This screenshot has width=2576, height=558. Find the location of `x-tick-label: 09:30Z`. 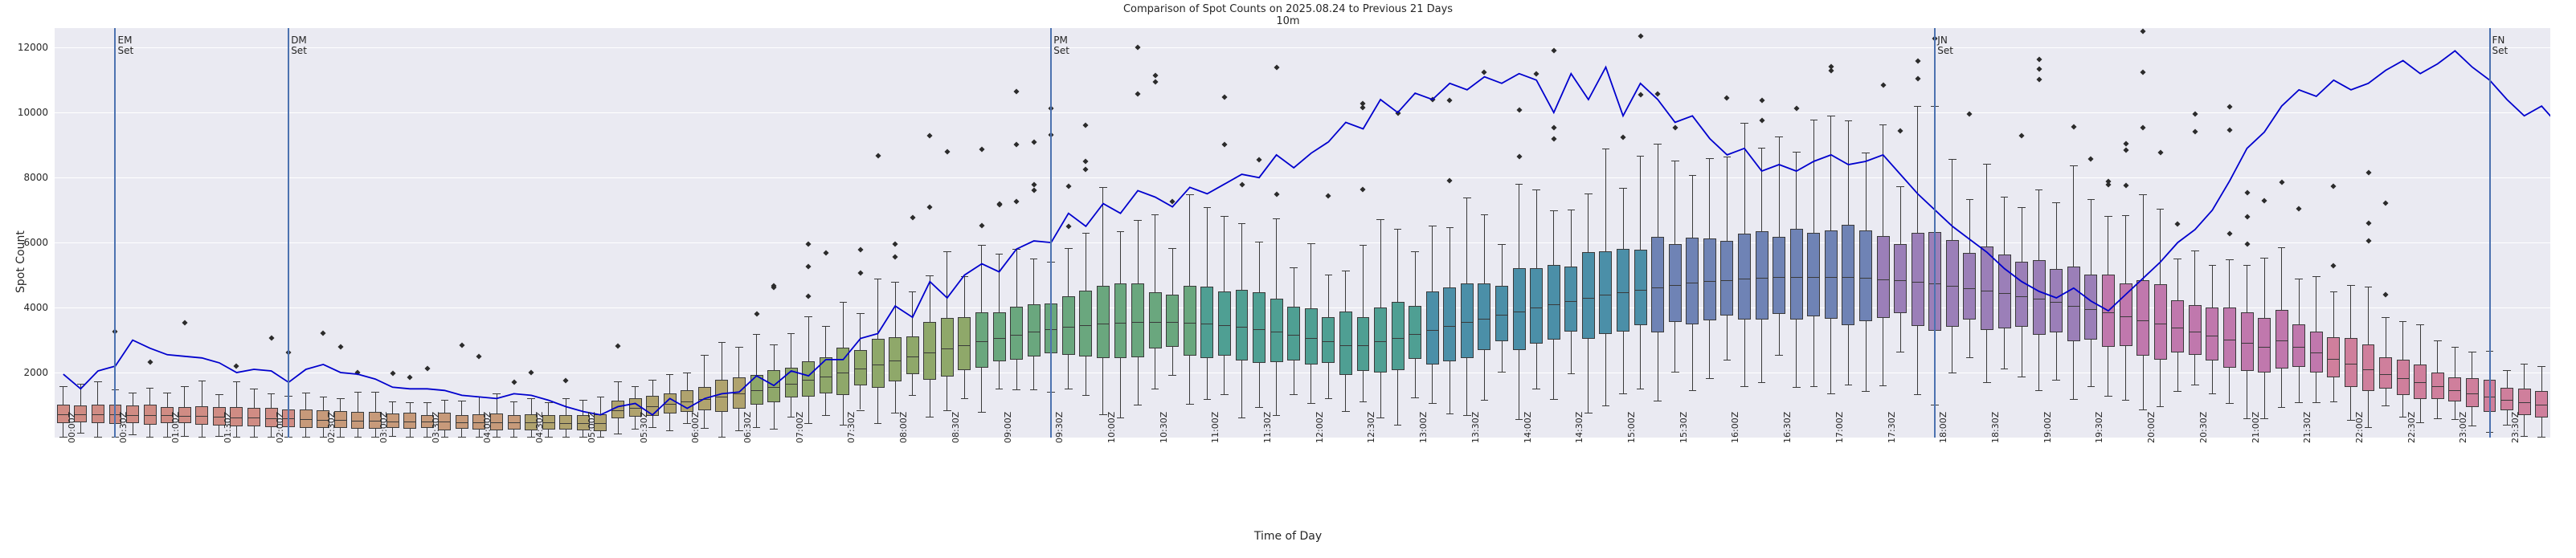

x-tick-label: 09:30Z is located at coordinates (1059, 427).